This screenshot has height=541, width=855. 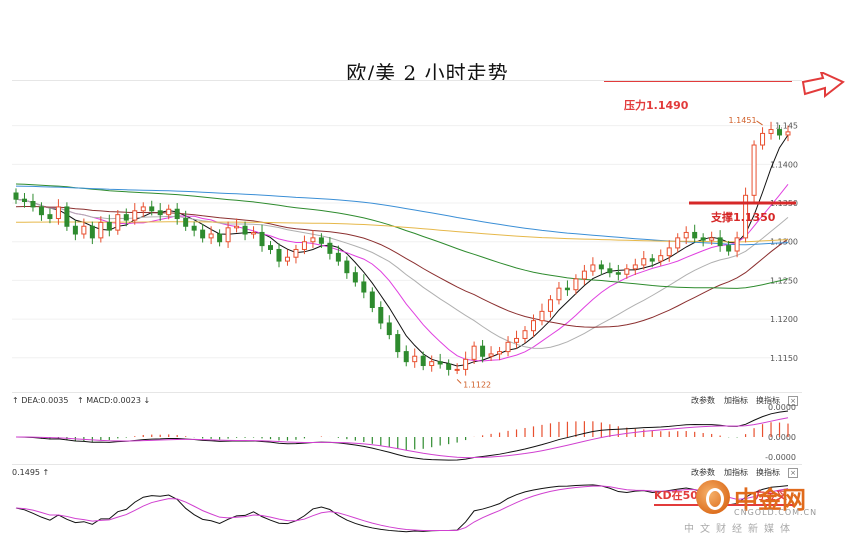 What do you see at coordinates (703, 400) in the screenshot?
I see `macd-change-params-button: 改参数` at bounding box center [703, 400].